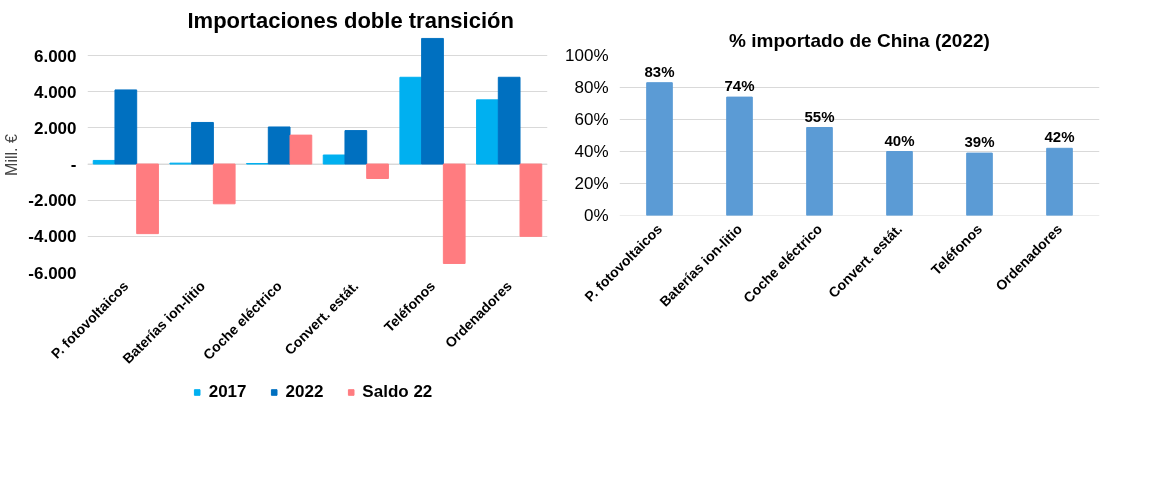 This screenshot has width=1162, height=477. What do you see at coordinates (659, 71) in the screenshot?
I see `text: 83%` at bounding box center [659, 71].